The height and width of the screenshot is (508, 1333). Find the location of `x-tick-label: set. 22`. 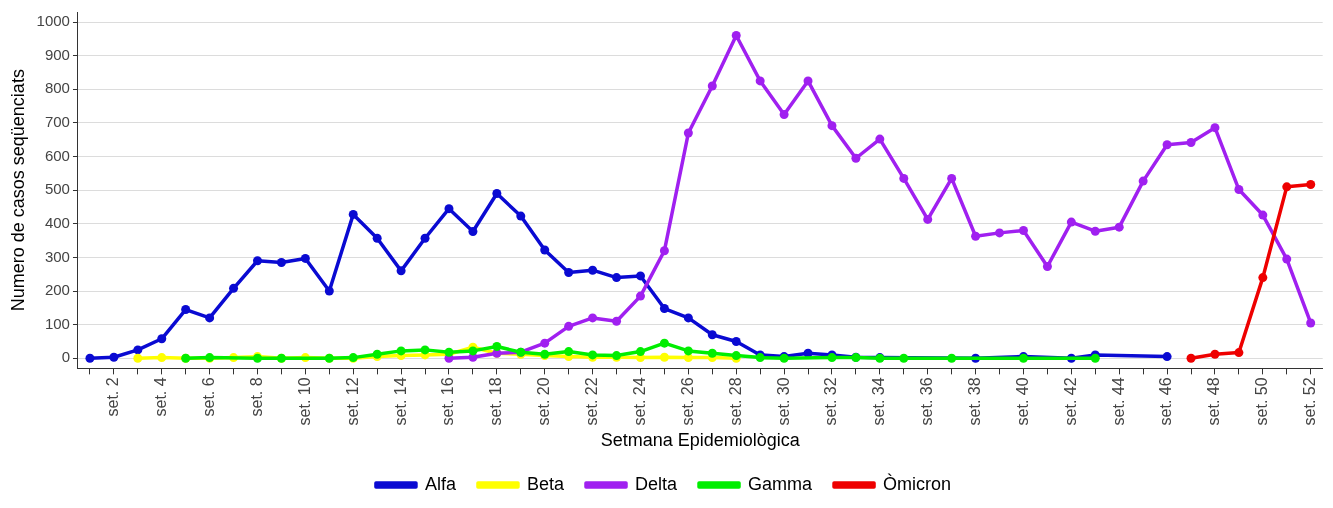

x-tick-label: set. 22 is located at coordinates (592, 401).